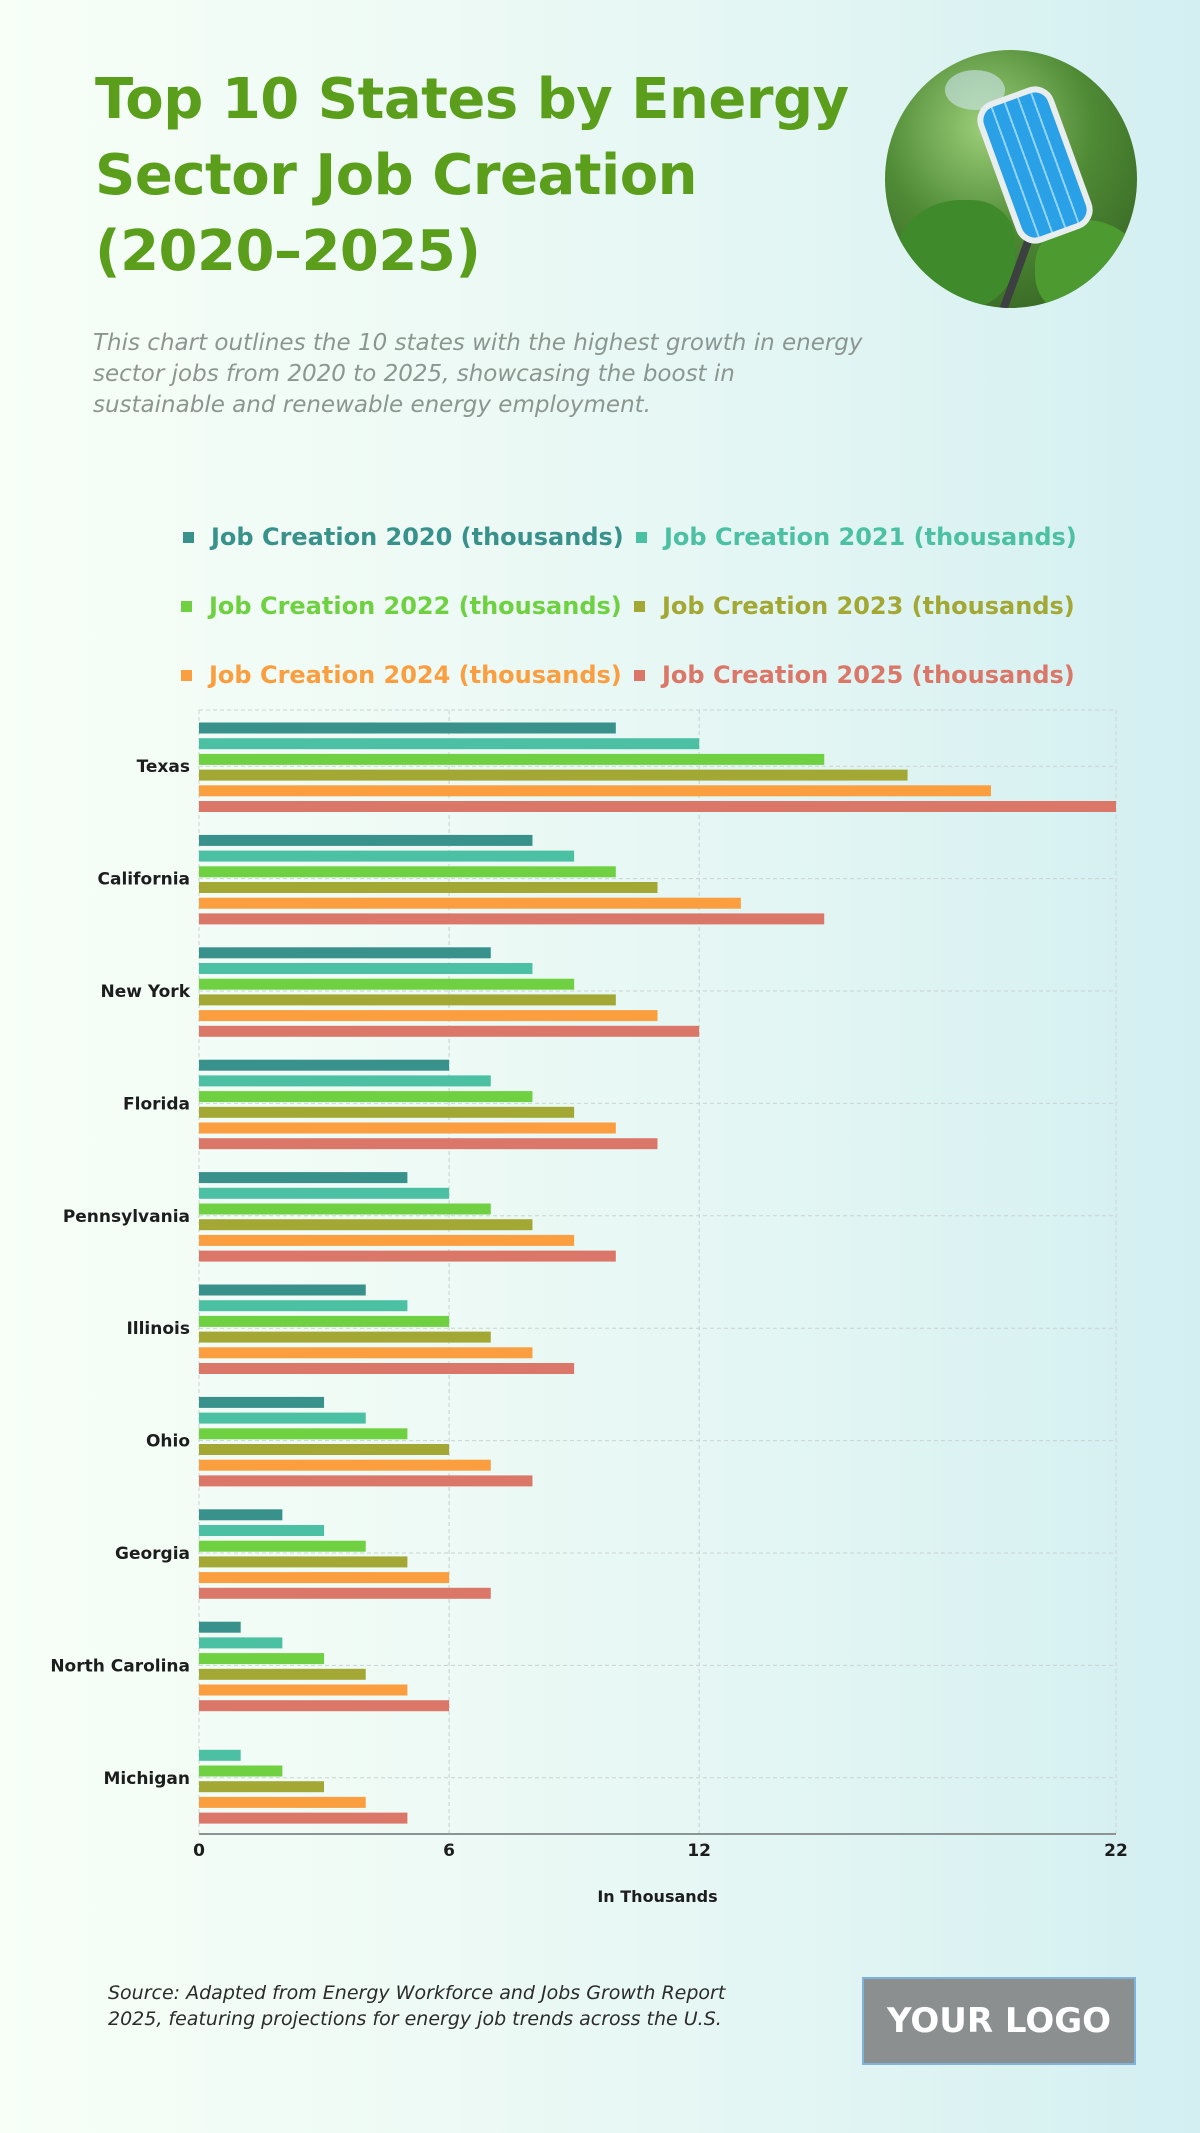  Describe the element at coordinates (1011, 179) in the screenshot. I see `solar-light-photo` at that location.